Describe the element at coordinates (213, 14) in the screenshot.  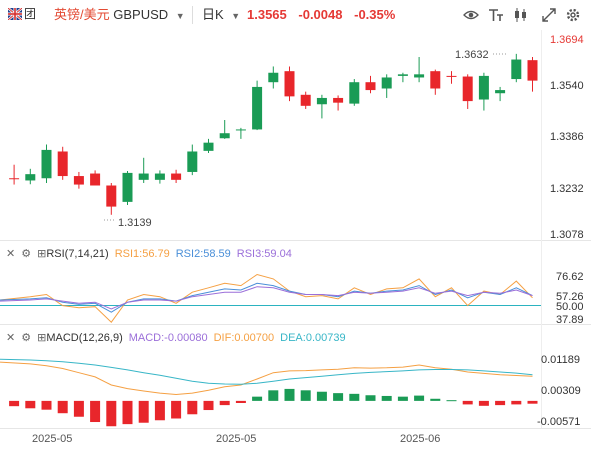
I see `period-label: 日K` at that location.